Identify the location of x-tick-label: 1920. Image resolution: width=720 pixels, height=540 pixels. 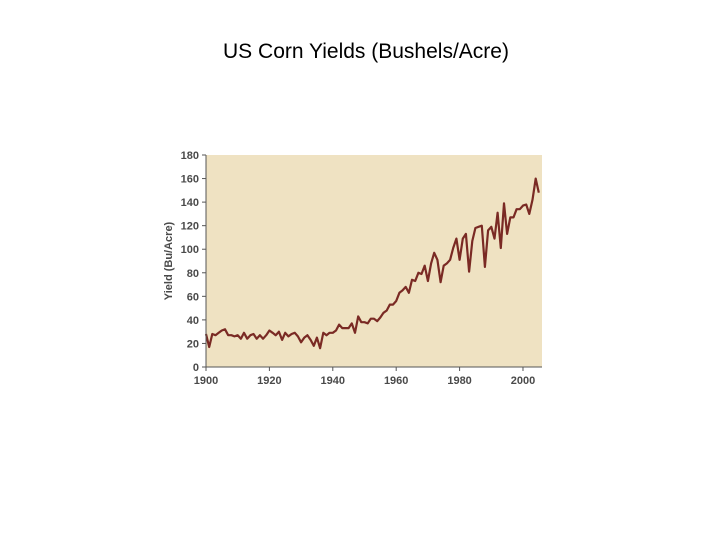
(269, 381).